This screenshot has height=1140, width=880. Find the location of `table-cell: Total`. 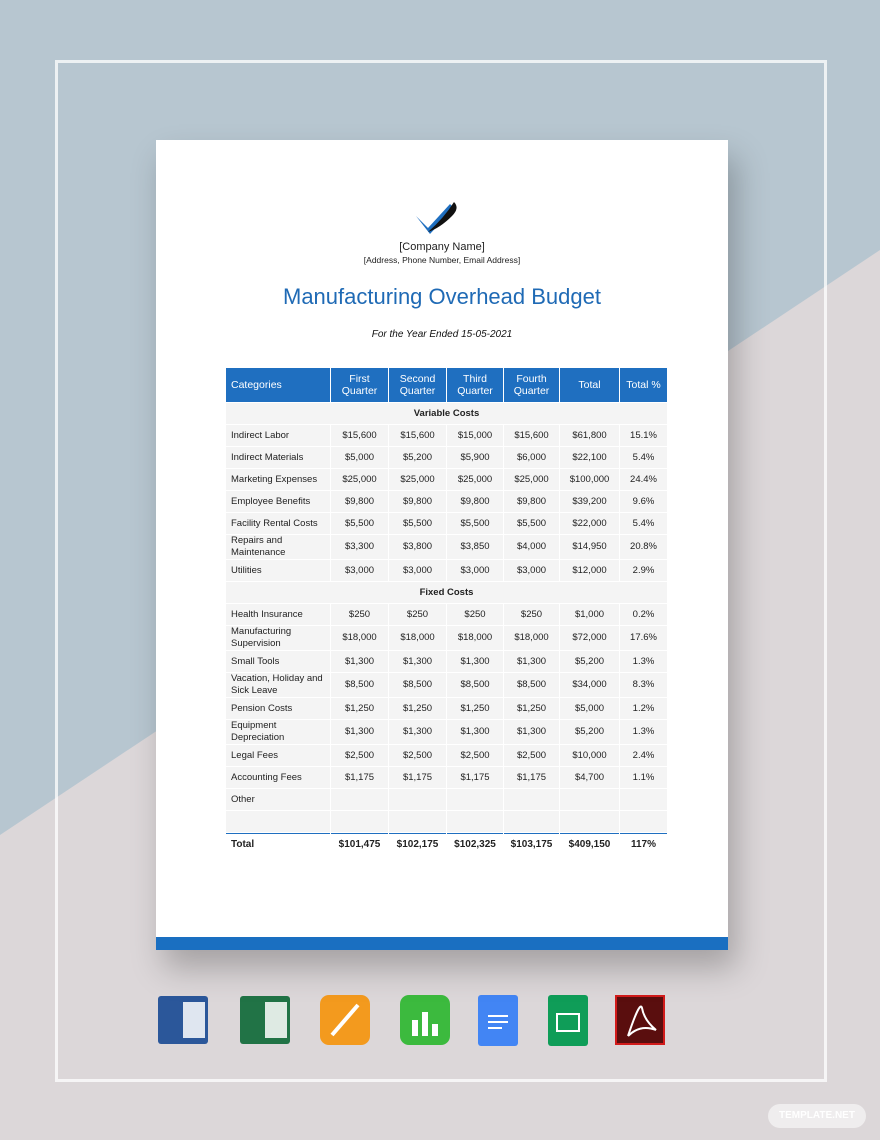

table-cell: Total is located at coordinates (278, 844).